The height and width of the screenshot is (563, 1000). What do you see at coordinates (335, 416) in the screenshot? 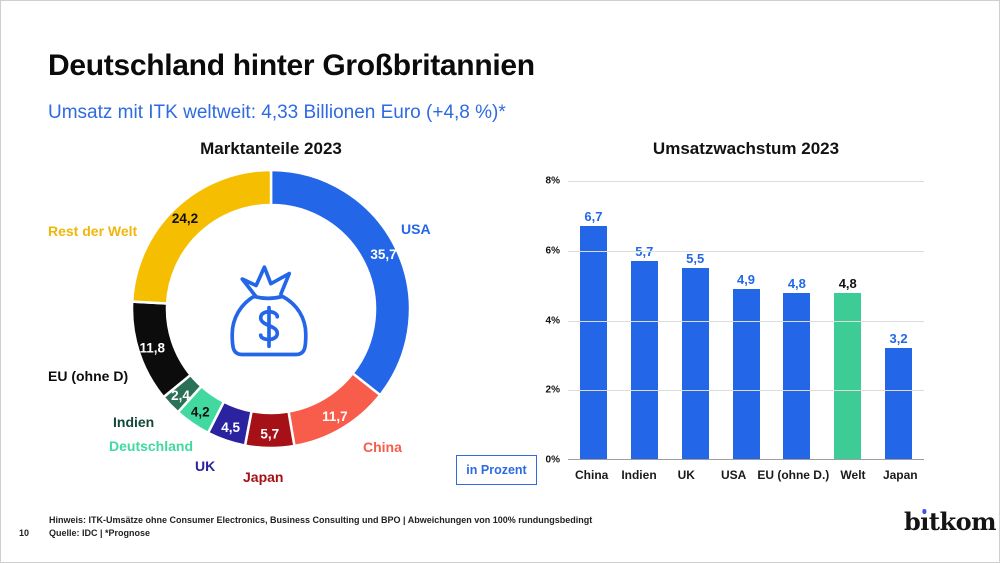
I see `donut-value-label: 11,7` at bounding box center [335, 416].